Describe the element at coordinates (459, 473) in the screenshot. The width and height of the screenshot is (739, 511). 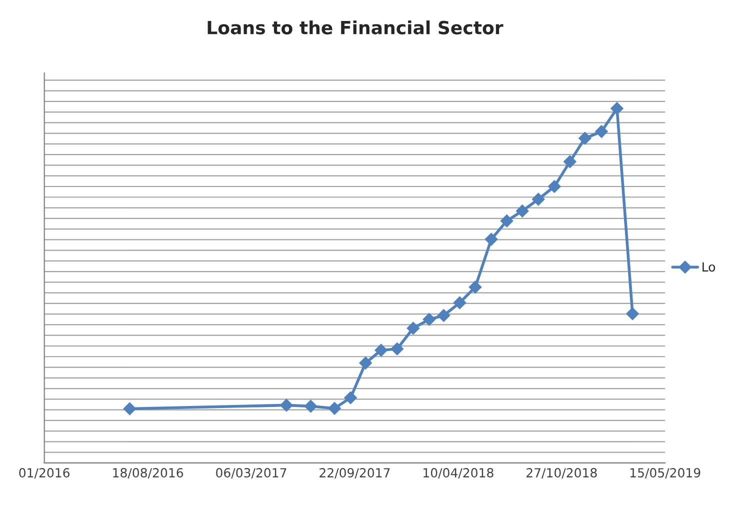
I see `x-tick-label: 10/04/2018` at that location.